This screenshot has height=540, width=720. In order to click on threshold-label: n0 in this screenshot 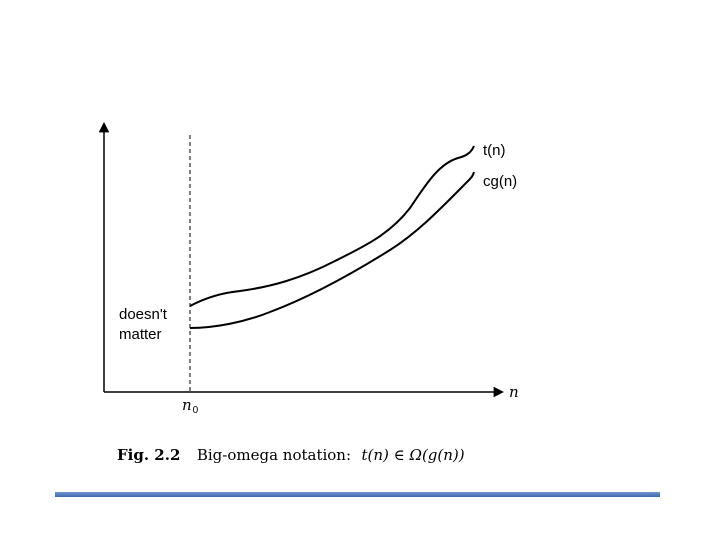, I will do `click(190, 406)`.